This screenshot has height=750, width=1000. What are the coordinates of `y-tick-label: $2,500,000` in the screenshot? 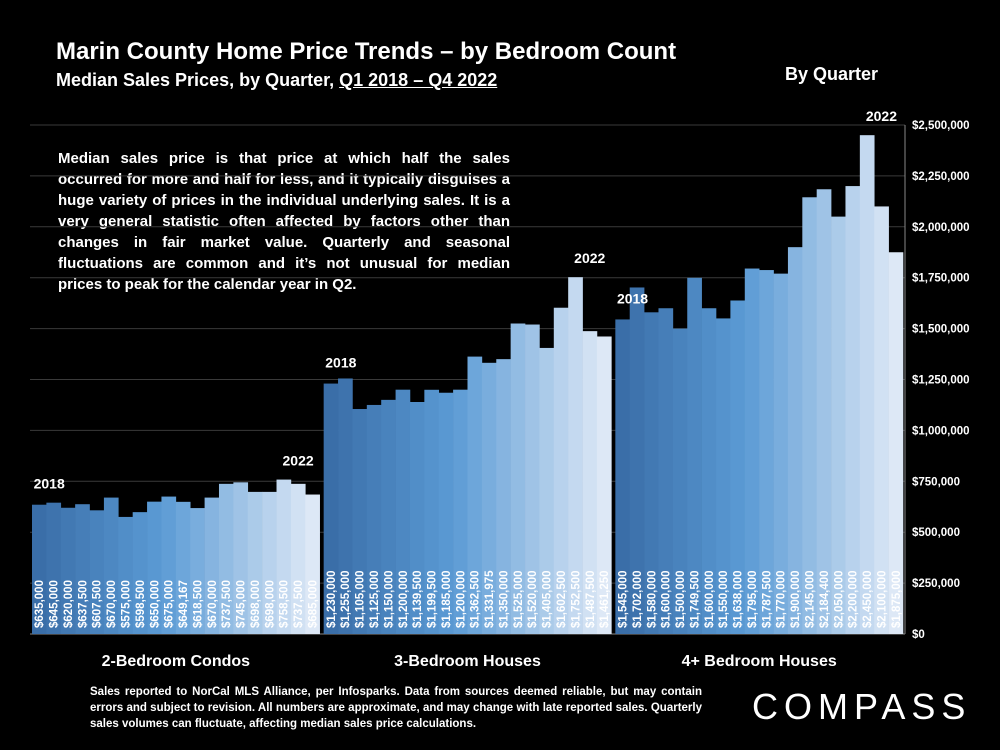 It's located at (941, 126).